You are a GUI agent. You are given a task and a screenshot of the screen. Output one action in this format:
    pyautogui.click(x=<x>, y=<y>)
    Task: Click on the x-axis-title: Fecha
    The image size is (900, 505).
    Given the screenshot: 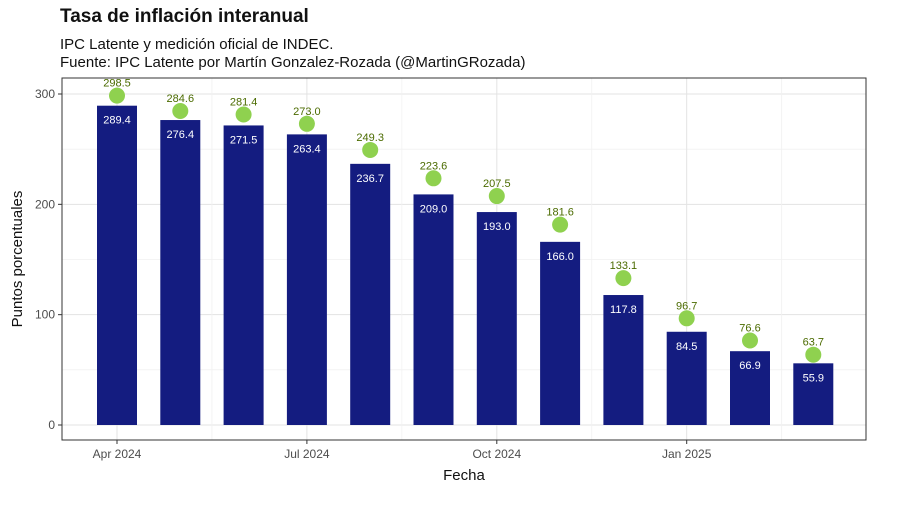 What is the action you would take?
    pyautogui.click(x=464, y=475)
    